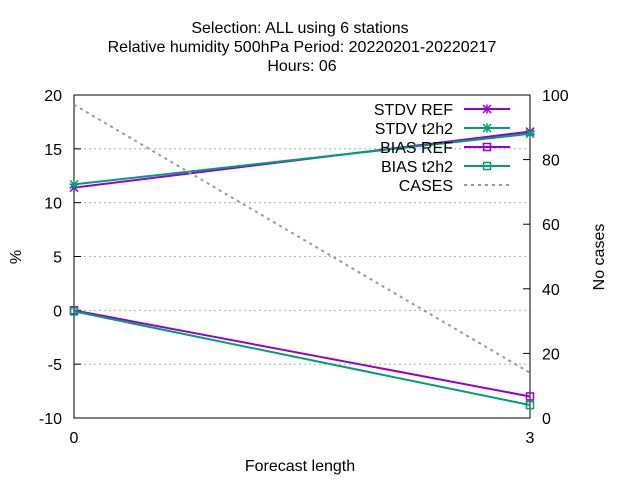 This screenshot has height=480, width=640. What do you see at coordinates (417, 167) in the screenshot?
I see `legend-label-bias-t2h2: BIAS t2h2` at bounding box center [417, 167].